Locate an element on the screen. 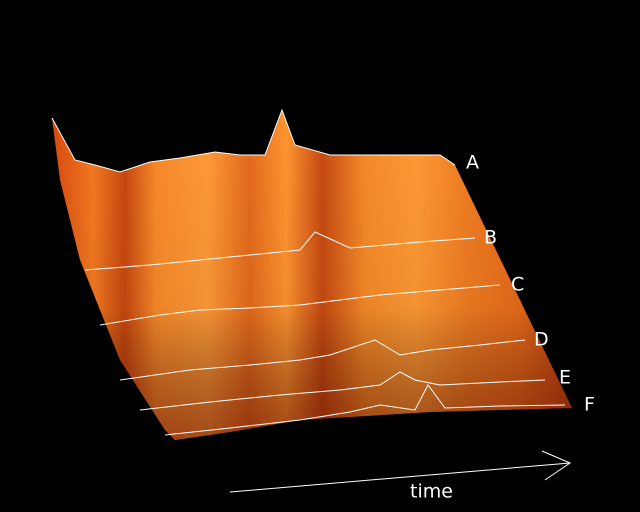  curve-label: B is located at coordinates (490, 238).